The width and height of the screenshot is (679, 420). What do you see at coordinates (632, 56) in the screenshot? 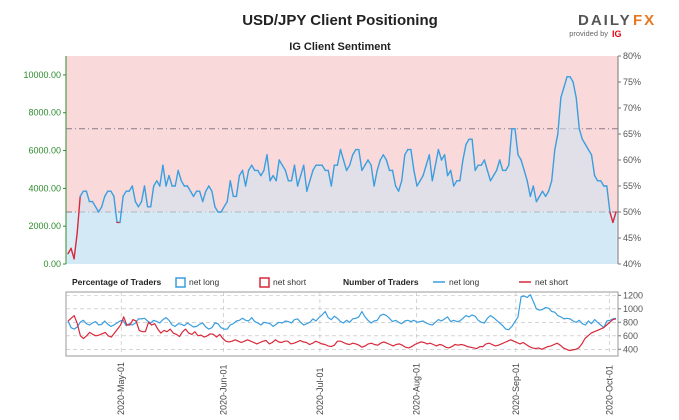
I see `right-axis-tick-label: 80%` at bounding box center [632, 56].